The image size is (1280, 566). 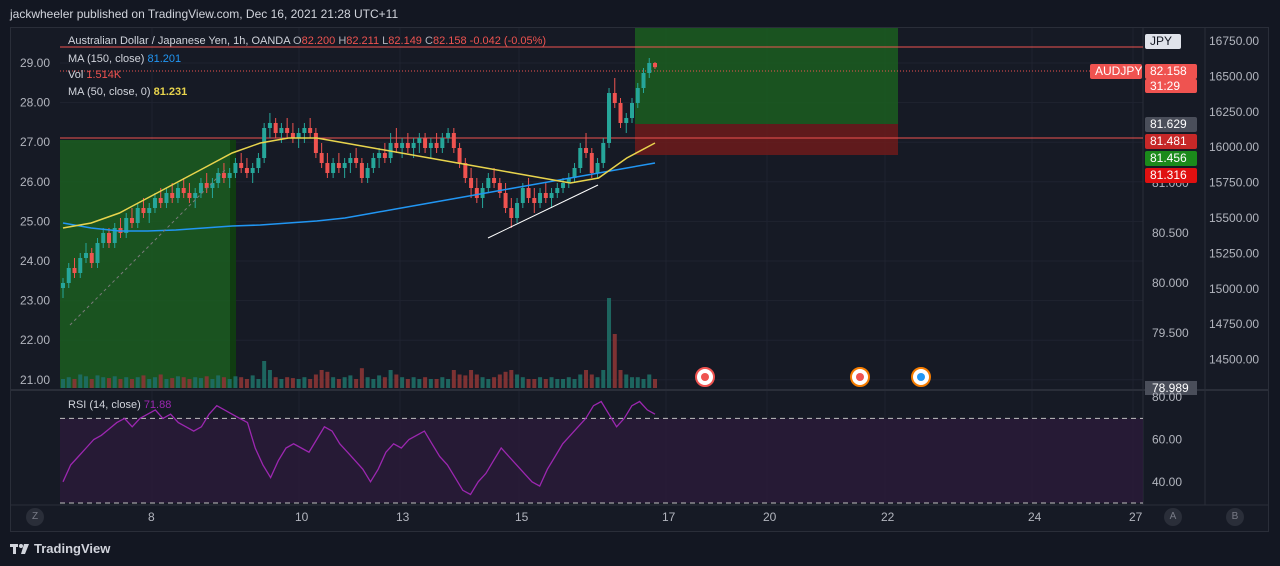 I want to click on zoom-z-button: Z, so click(x=35, y=517).